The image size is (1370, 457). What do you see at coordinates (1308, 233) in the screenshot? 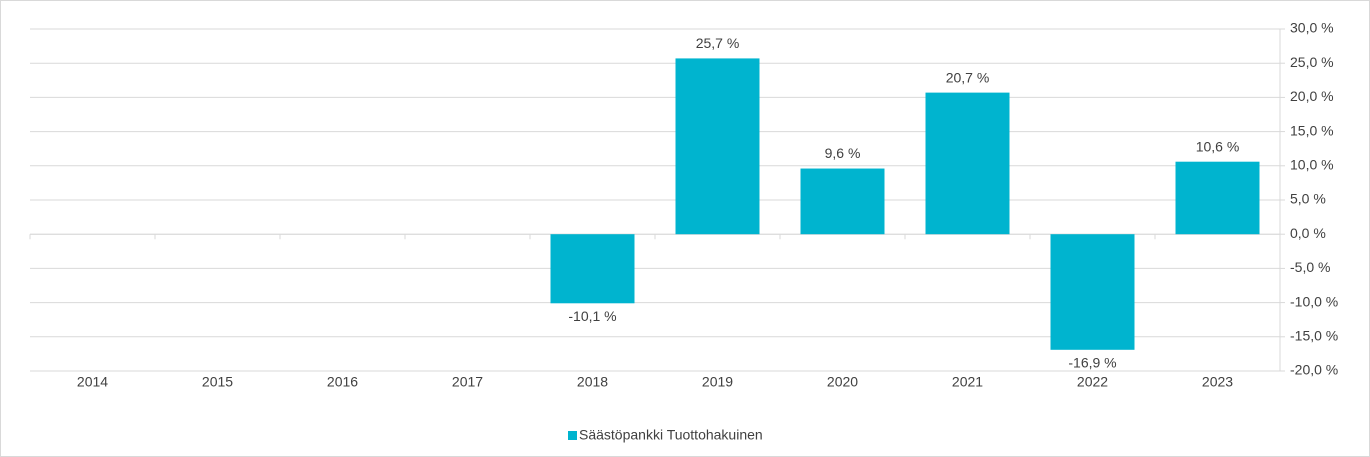
I see `y-tick-label: 0,0 %` at bounding box center [1308, 233].